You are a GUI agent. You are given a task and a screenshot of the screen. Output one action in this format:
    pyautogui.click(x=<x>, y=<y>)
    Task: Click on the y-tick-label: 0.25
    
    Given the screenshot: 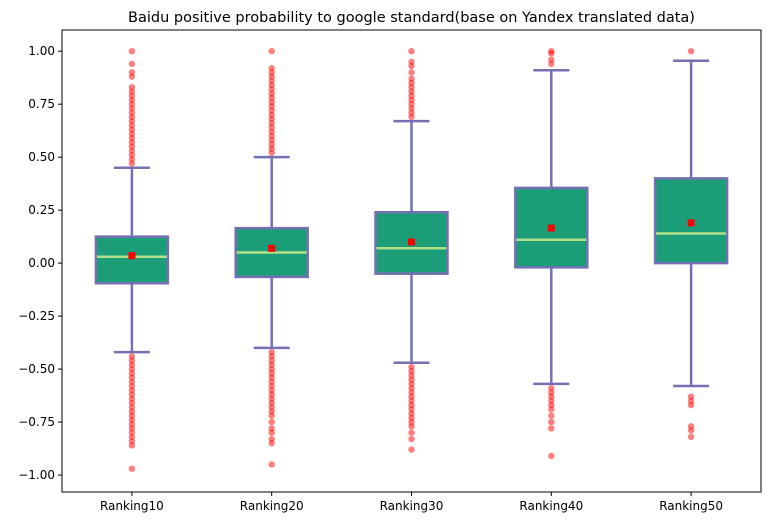 What is the action you would take?
    pyautogui.click(x=41, y=210)
    